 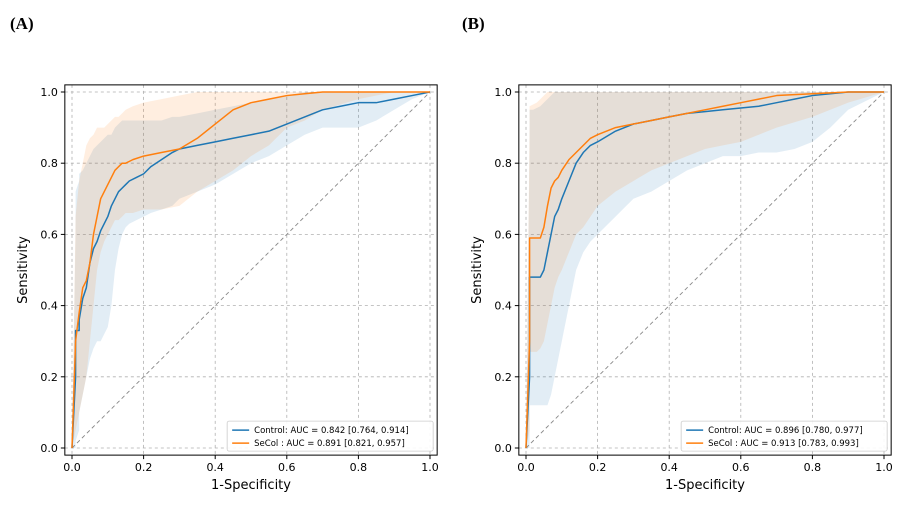 What do you see at coordinates (473, 23) in the screenshot?
I see `panel-label-b: (B)` at bounding box center [473, 23].